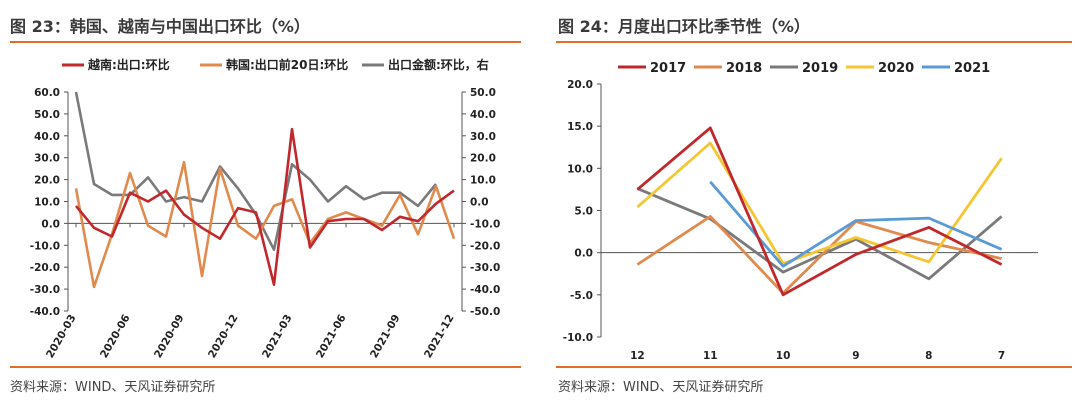 This screenshot has width=1080, height=412. What do you see at coordinates (483, 115) in the screenshot?
I see `y-right-tick-label: 40.0` at bounding box center [483, 115].